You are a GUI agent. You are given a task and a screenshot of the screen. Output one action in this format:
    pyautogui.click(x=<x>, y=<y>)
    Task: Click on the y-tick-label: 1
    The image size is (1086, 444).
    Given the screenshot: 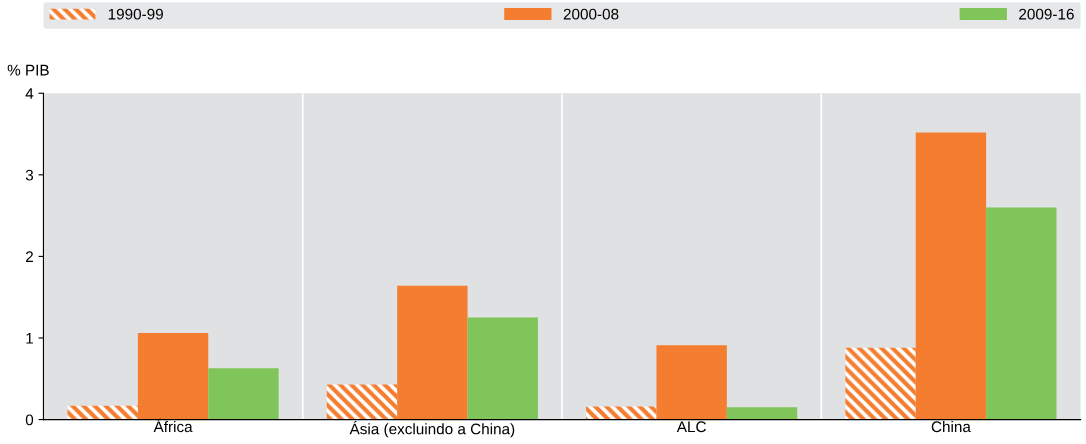 What is the action you would take?
    pyautogui.click(x=29, y=338)
    